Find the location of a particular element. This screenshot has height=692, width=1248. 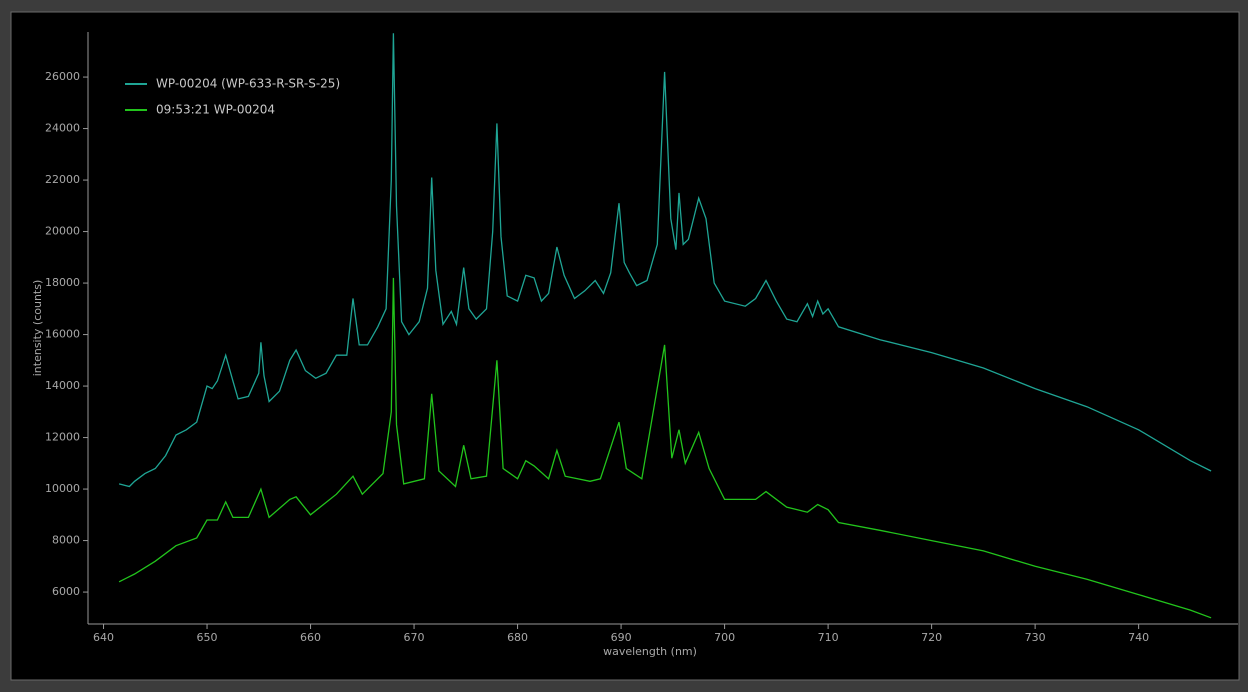

legend-label: 09:53:21 WP-00204 is located at coordinates (215, 110).